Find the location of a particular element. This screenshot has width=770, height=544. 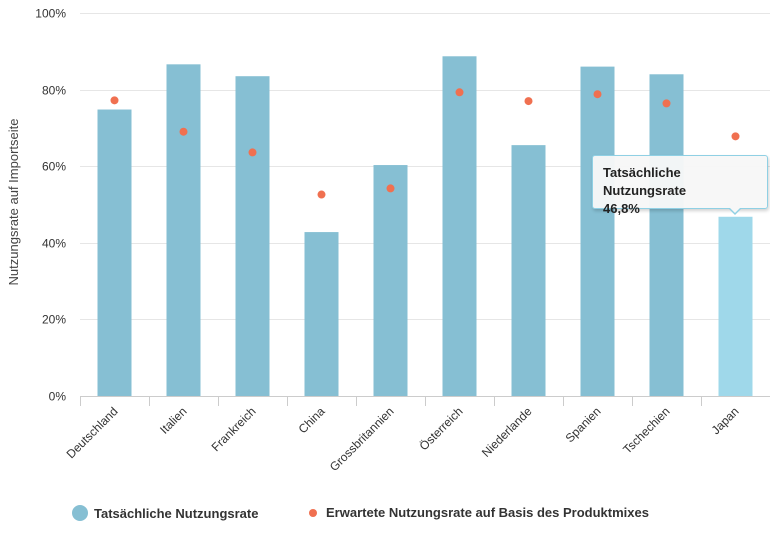

legend-item-actual: Tatsächliche Nutzungsrate is located at coordinates (165, 513).